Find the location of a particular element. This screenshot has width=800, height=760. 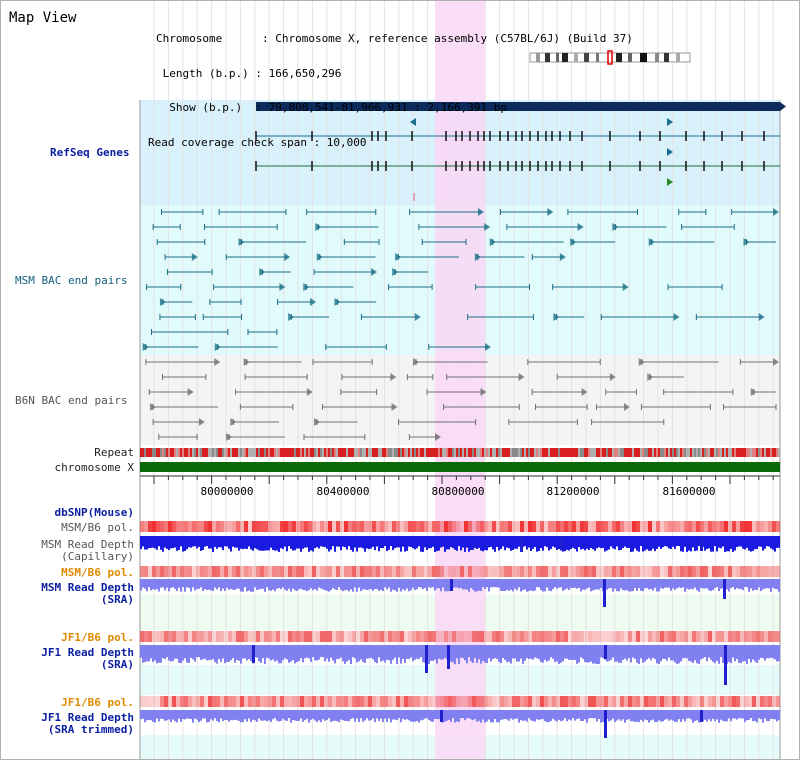

track-label-b6n-bac-end-pairs: B6N BAC end pairs is located at coordinates (71, 400).